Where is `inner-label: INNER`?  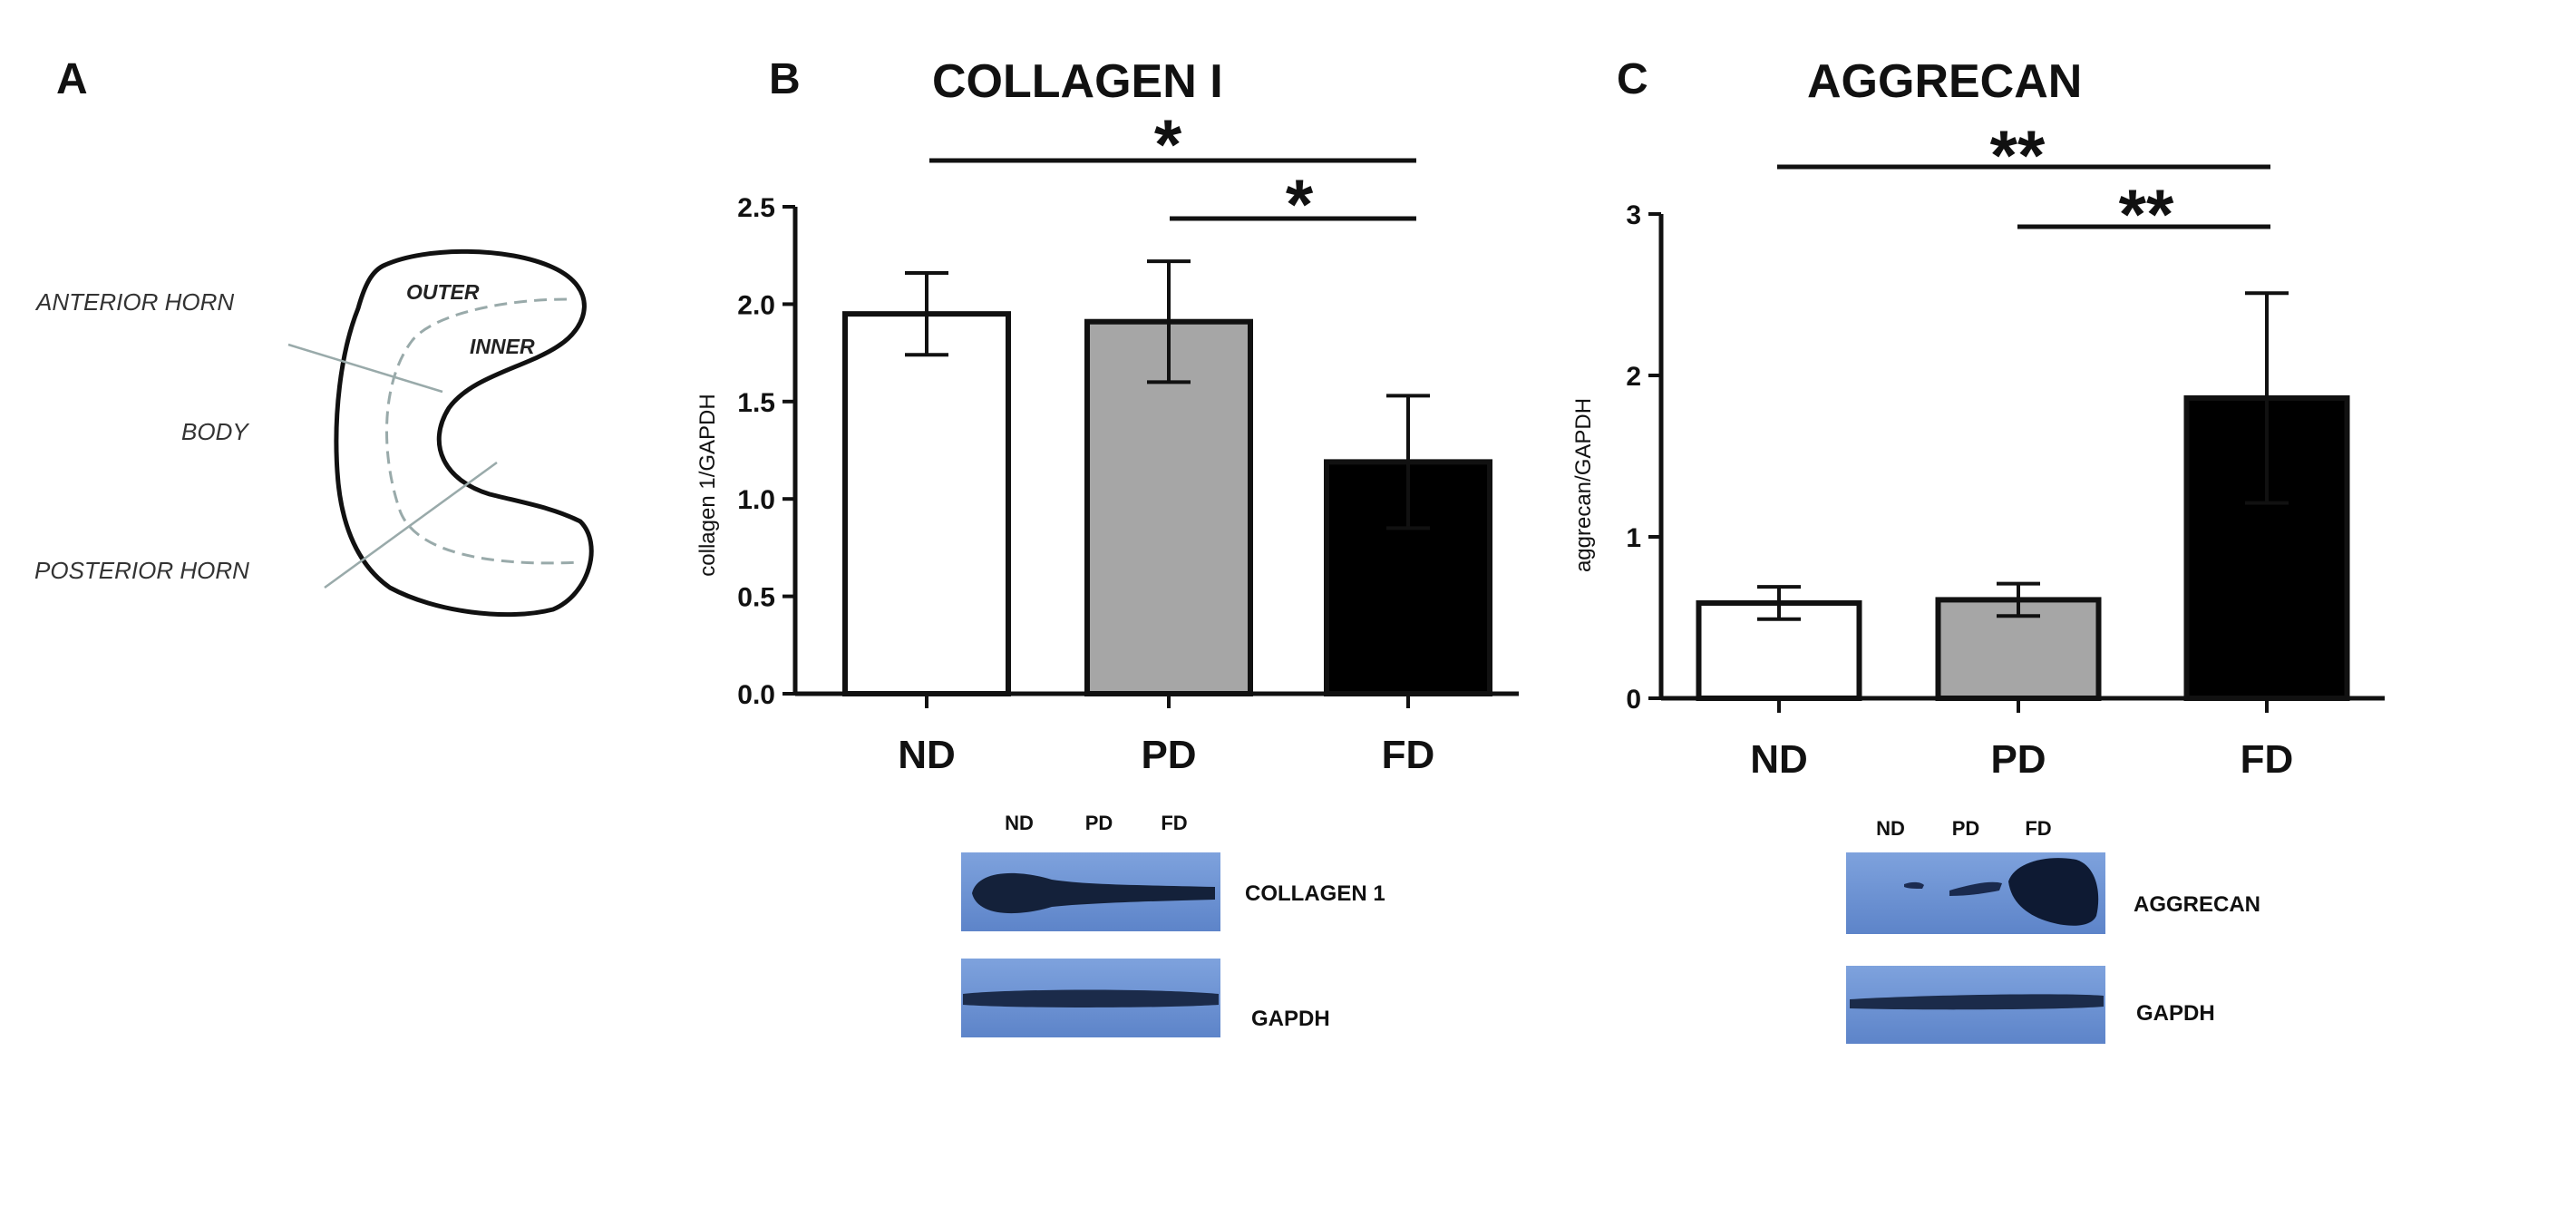
inner-label: INNER is located at coordinates (502, 346).